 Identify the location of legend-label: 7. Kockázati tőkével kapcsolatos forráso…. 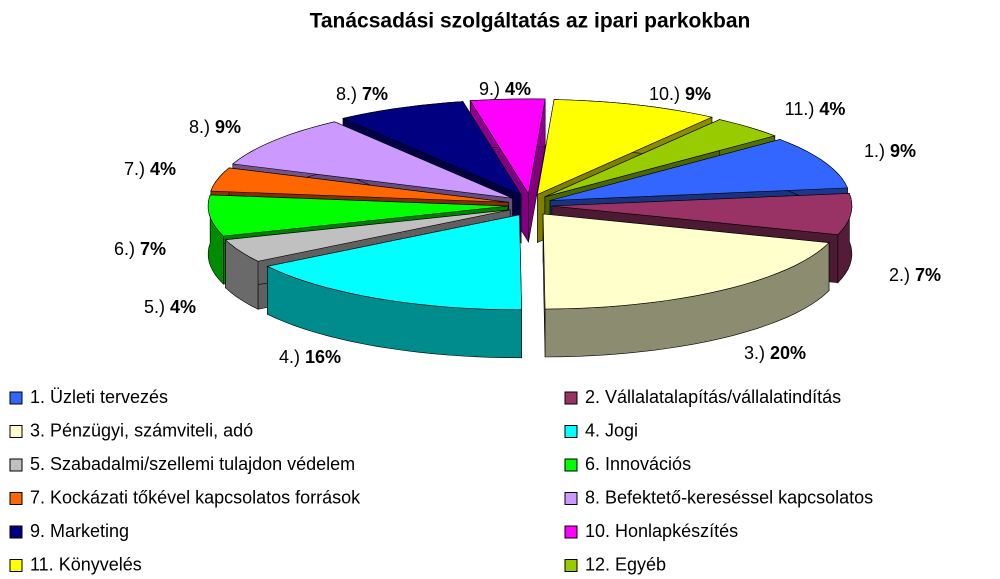
(195, 497).